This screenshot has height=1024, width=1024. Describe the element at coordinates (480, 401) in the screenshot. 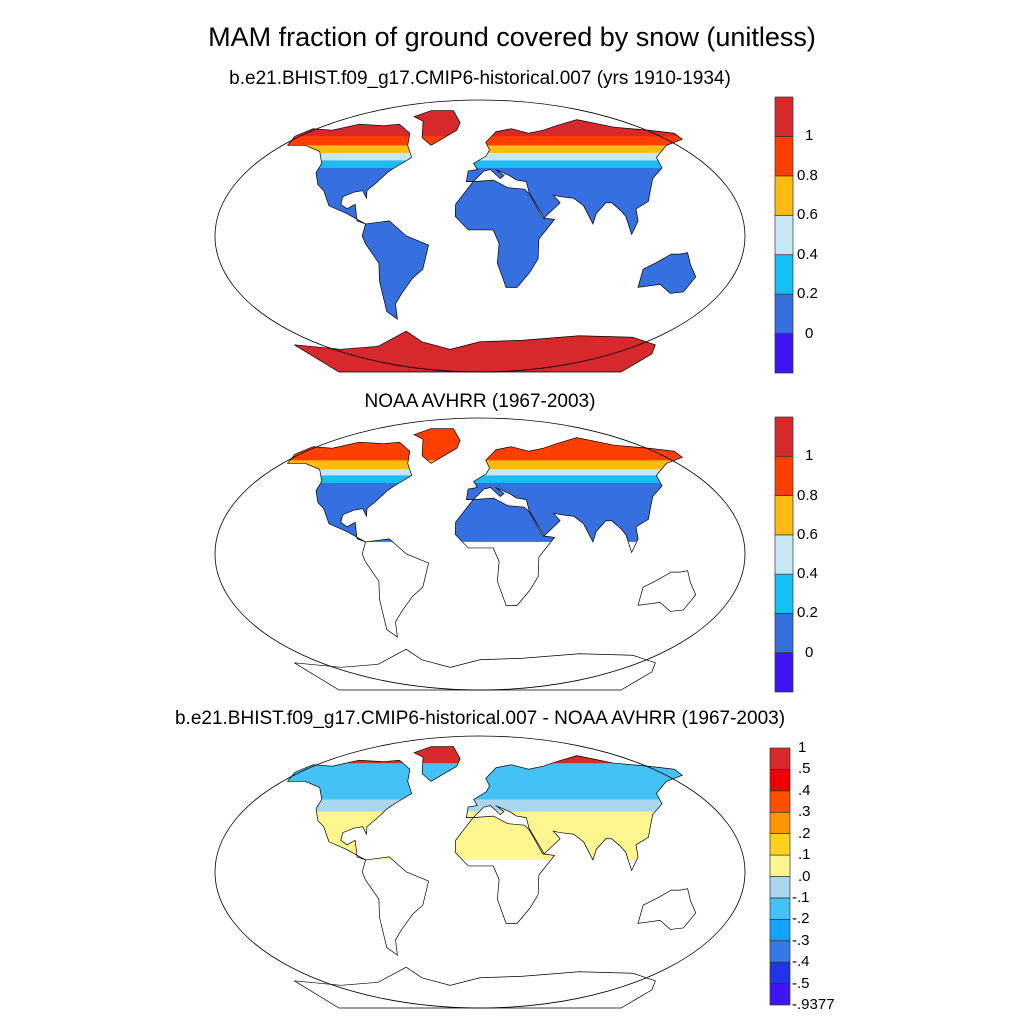

I see `panel-2-subtitle: NOAA AVHRR (1967-2003)` at that location.